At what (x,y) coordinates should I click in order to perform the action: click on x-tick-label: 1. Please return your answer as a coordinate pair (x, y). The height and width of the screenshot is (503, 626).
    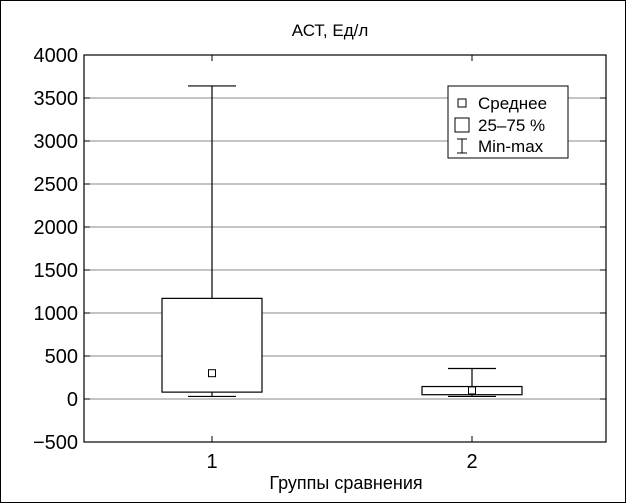
    Looking at the image, I should click on (211, 462).